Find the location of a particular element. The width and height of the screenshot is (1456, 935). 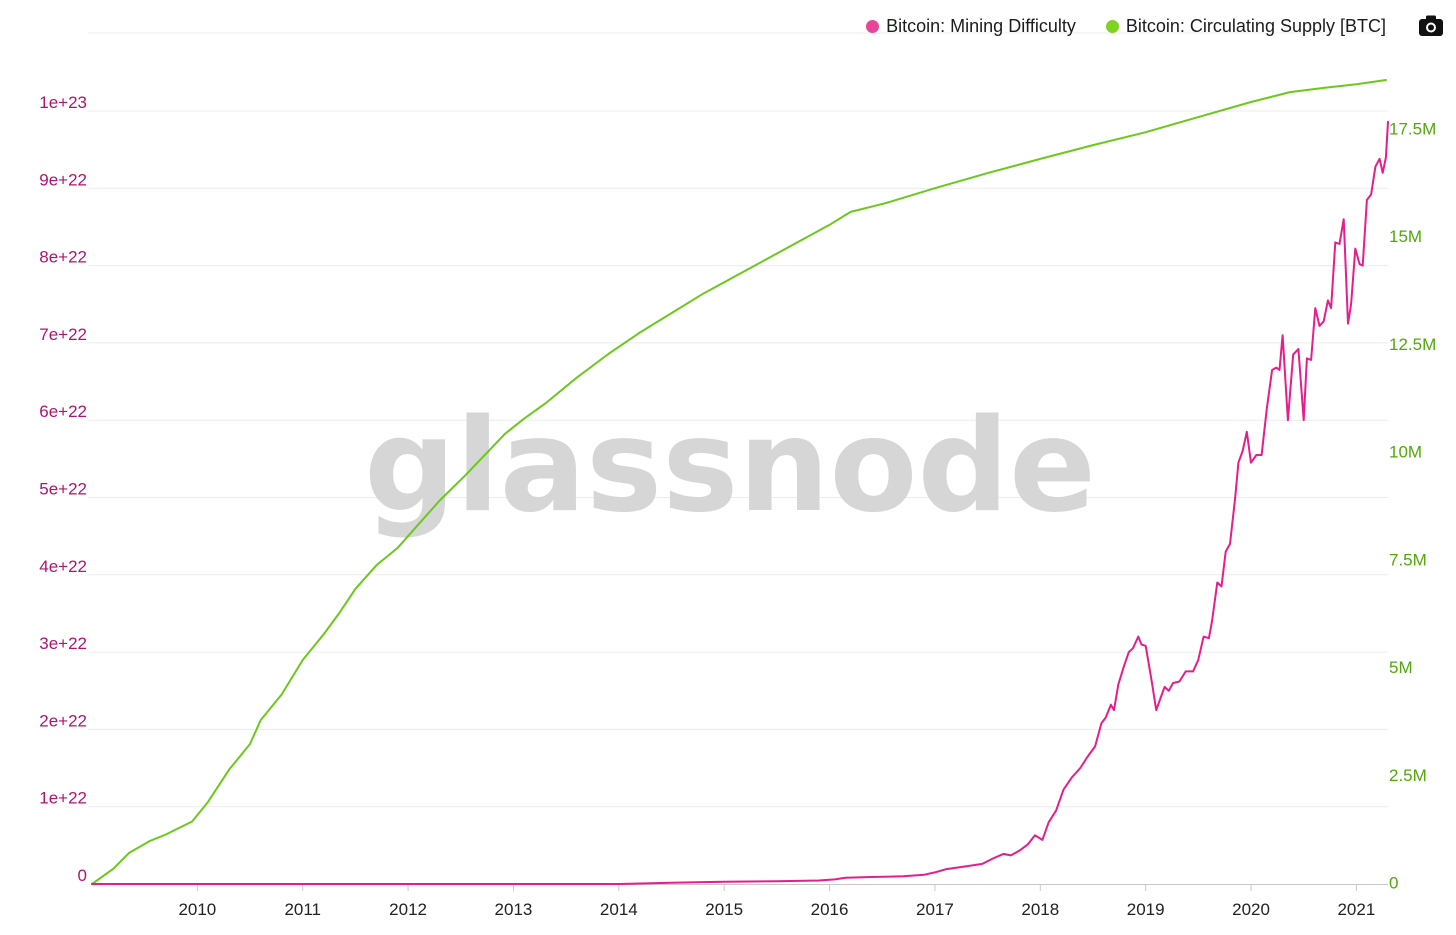

y-left-tick-label: 7e+22 is located at coordinates (63, 334).